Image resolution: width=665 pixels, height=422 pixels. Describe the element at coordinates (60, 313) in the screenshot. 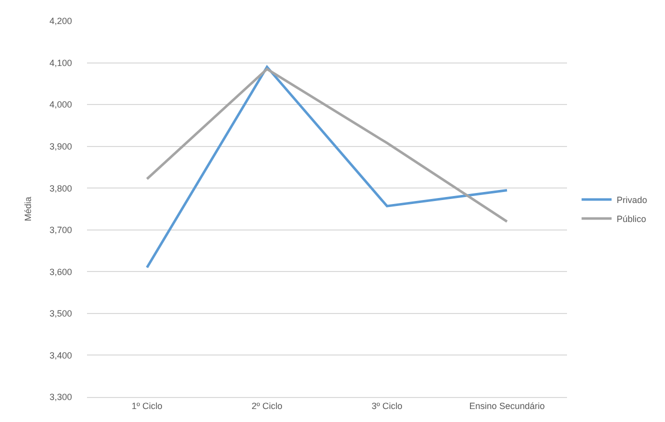

I see `y-tick-label: 3,500` at that location.